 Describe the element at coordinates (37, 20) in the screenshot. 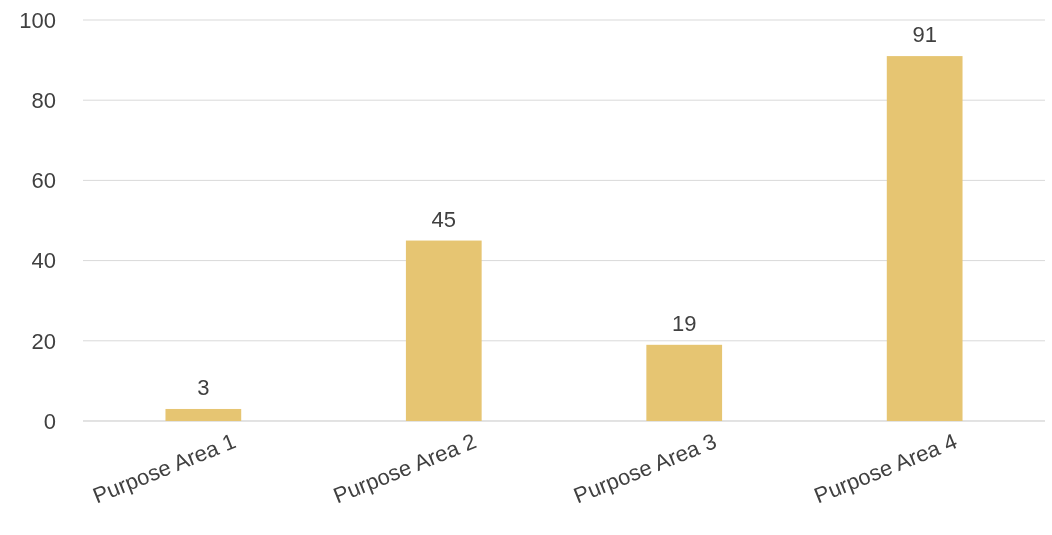

I see `y-tick-label: 100` at that location.